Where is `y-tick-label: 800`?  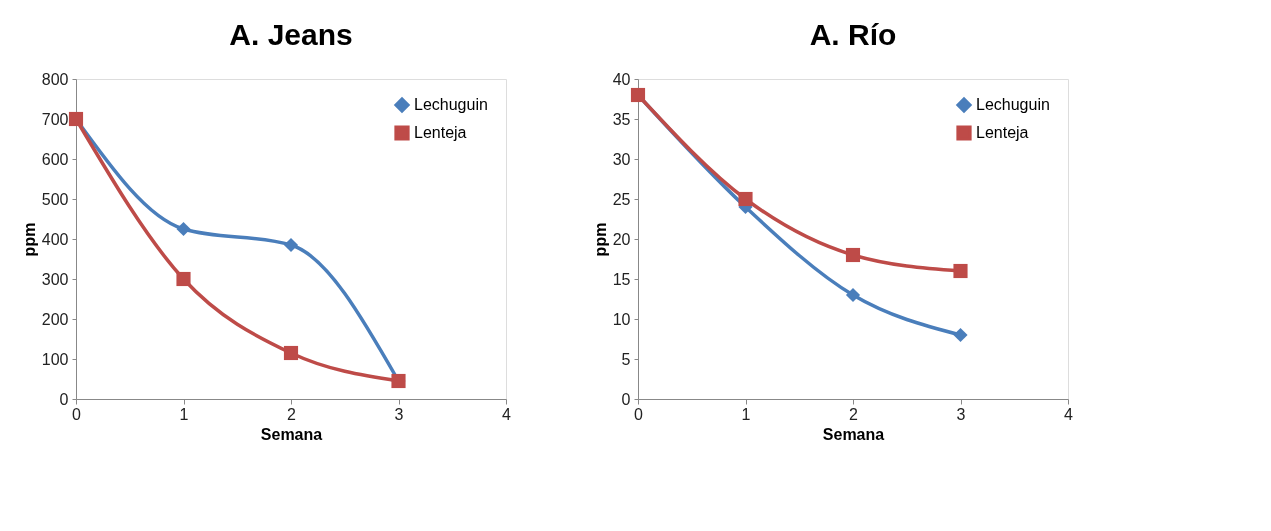 y-tick-label: 800 is located at coordinates (55, 79).